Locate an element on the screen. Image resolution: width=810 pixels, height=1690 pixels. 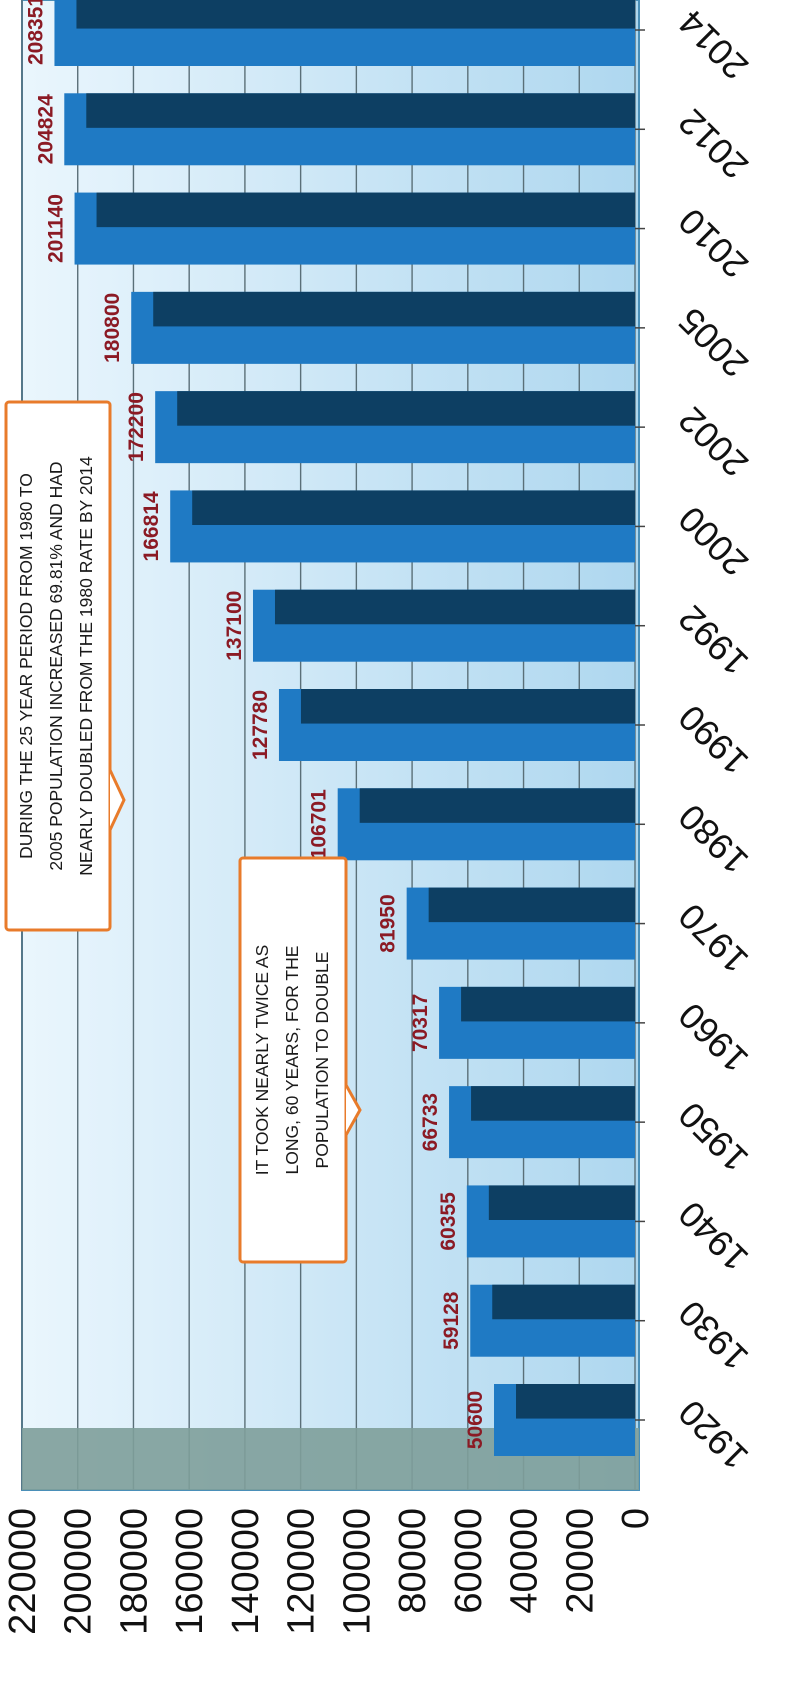
bar-value-label: 66733 is located at coordinates (430, 1122).